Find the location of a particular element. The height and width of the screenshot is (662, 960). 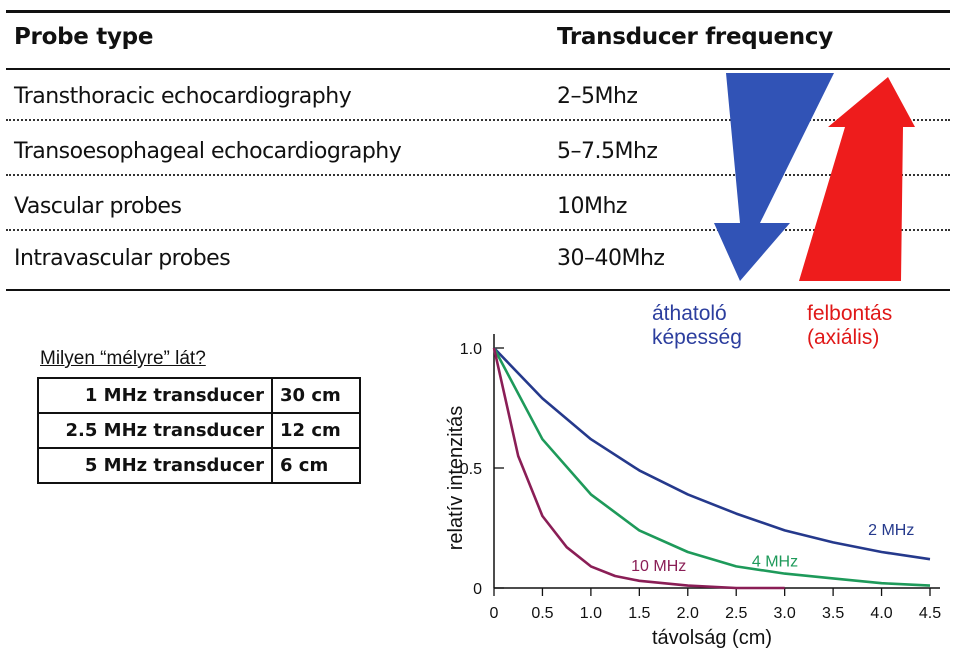

x-tick-label: 4.5 is located at coordinates (930, 613).